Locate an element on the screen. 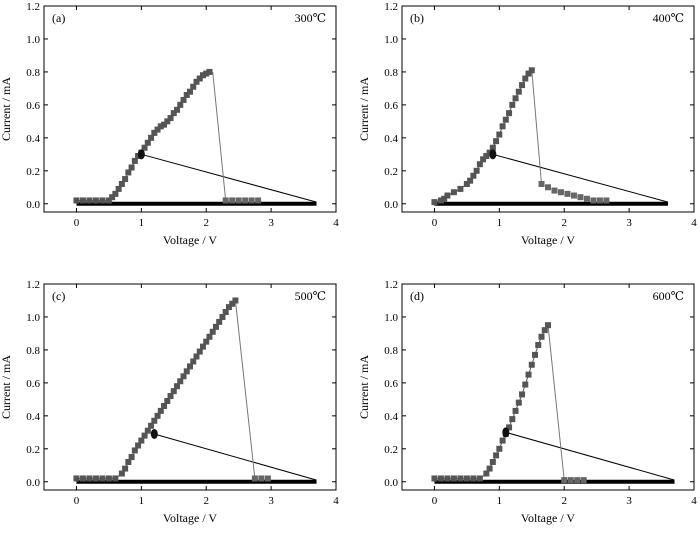  panel-label: (a) is located at coordinates (58, 18).